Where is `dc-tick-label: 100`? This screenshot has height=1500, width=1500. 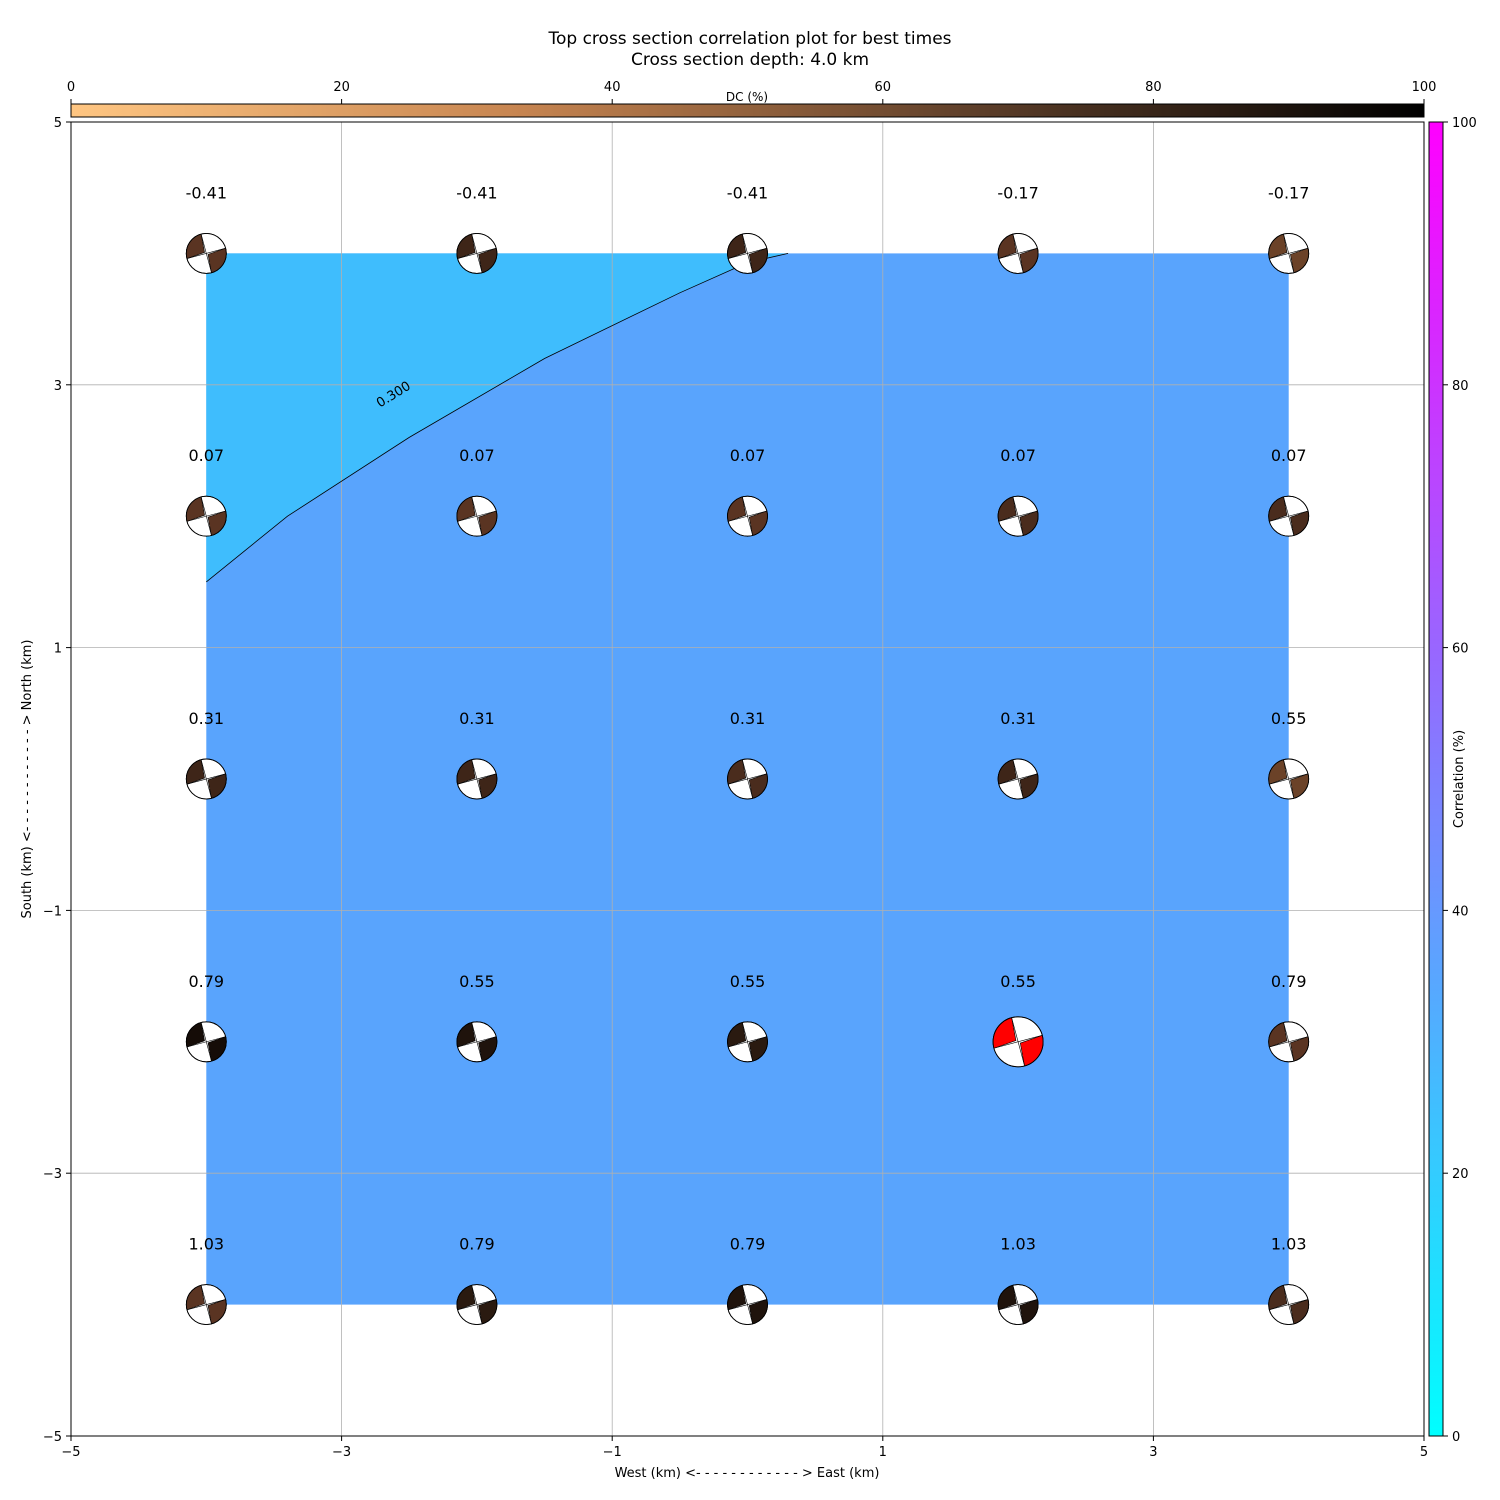
dc-tick-label: 100 is located at coordinates (1424, 87).